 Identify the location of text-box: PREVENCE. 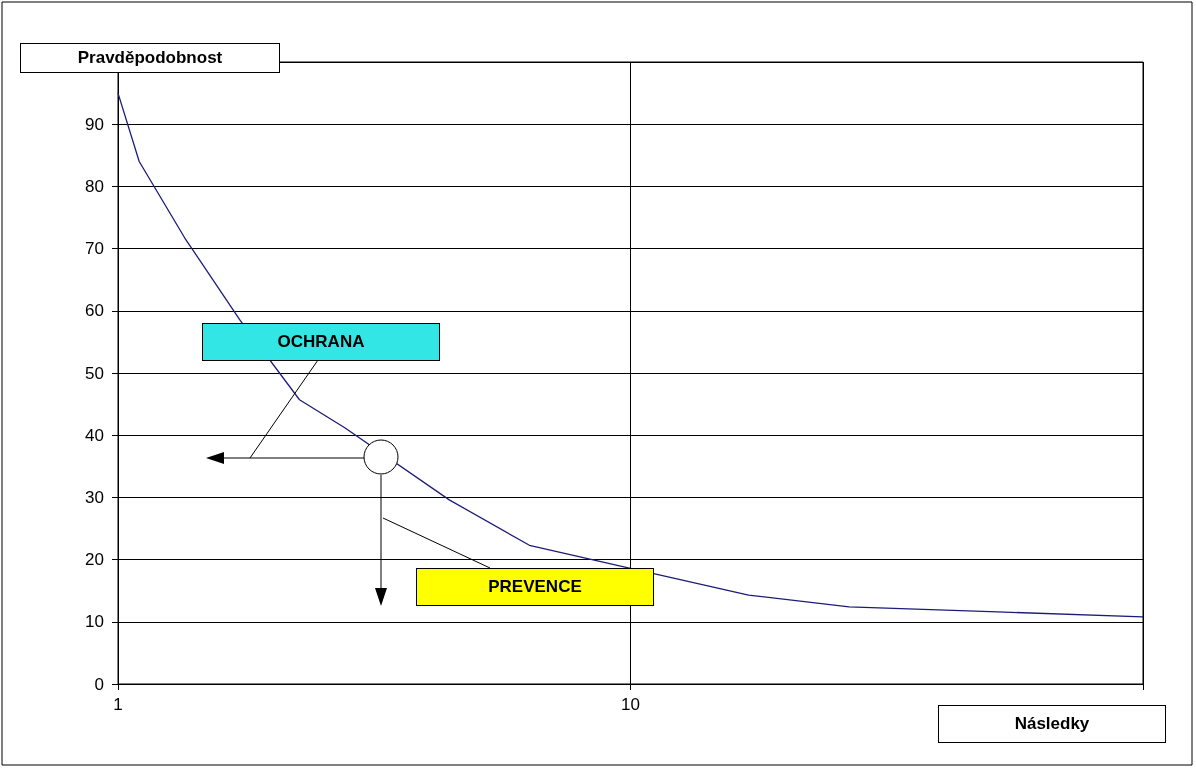
(535, 587).